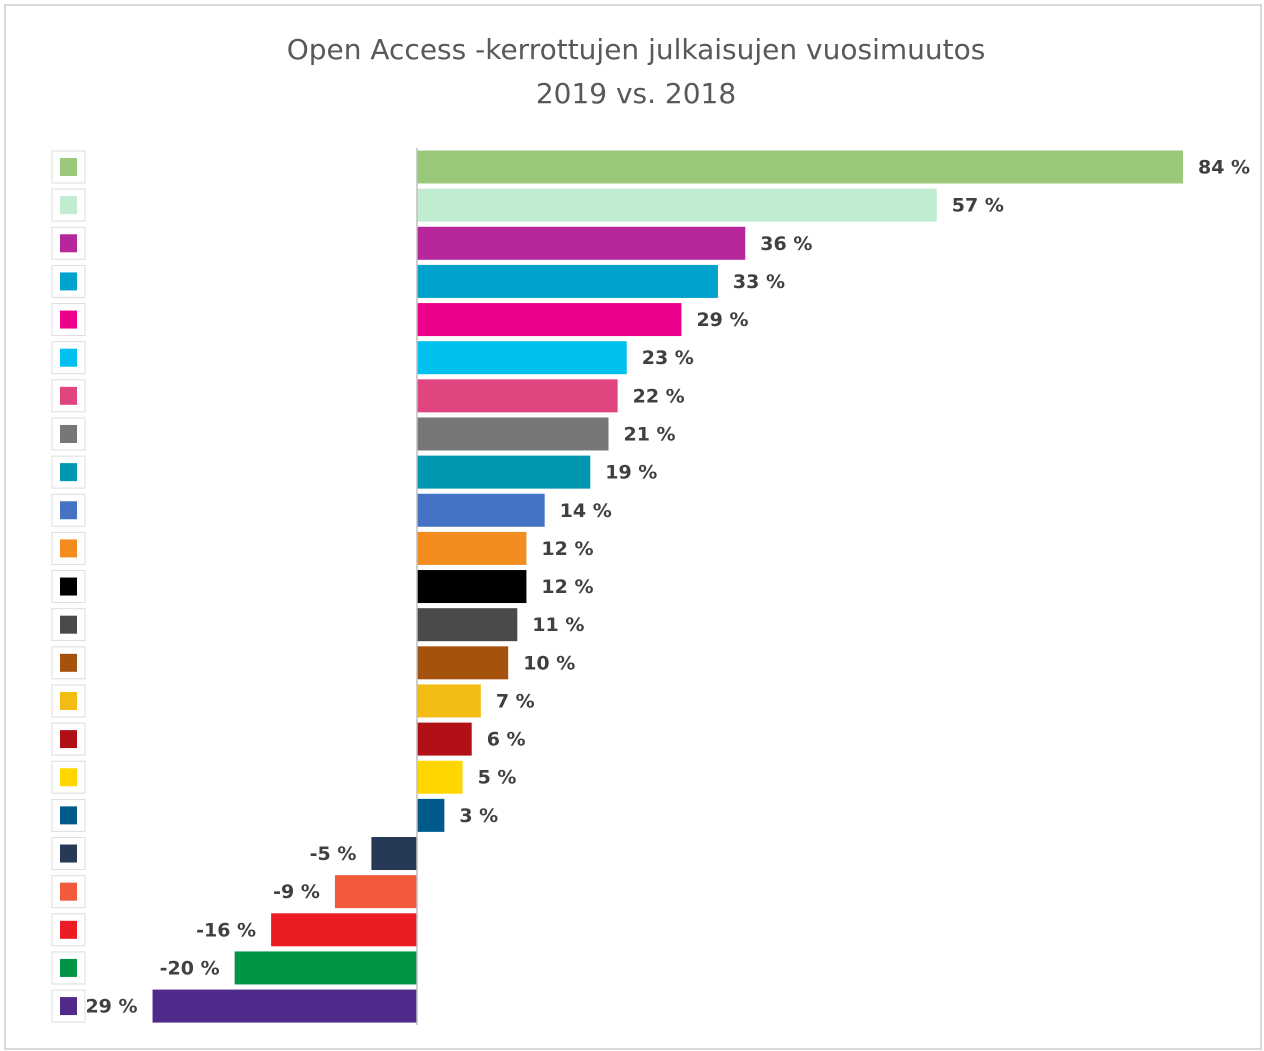  I want to click on chart-title: 2019 vs. 2018, so click(636, 93).